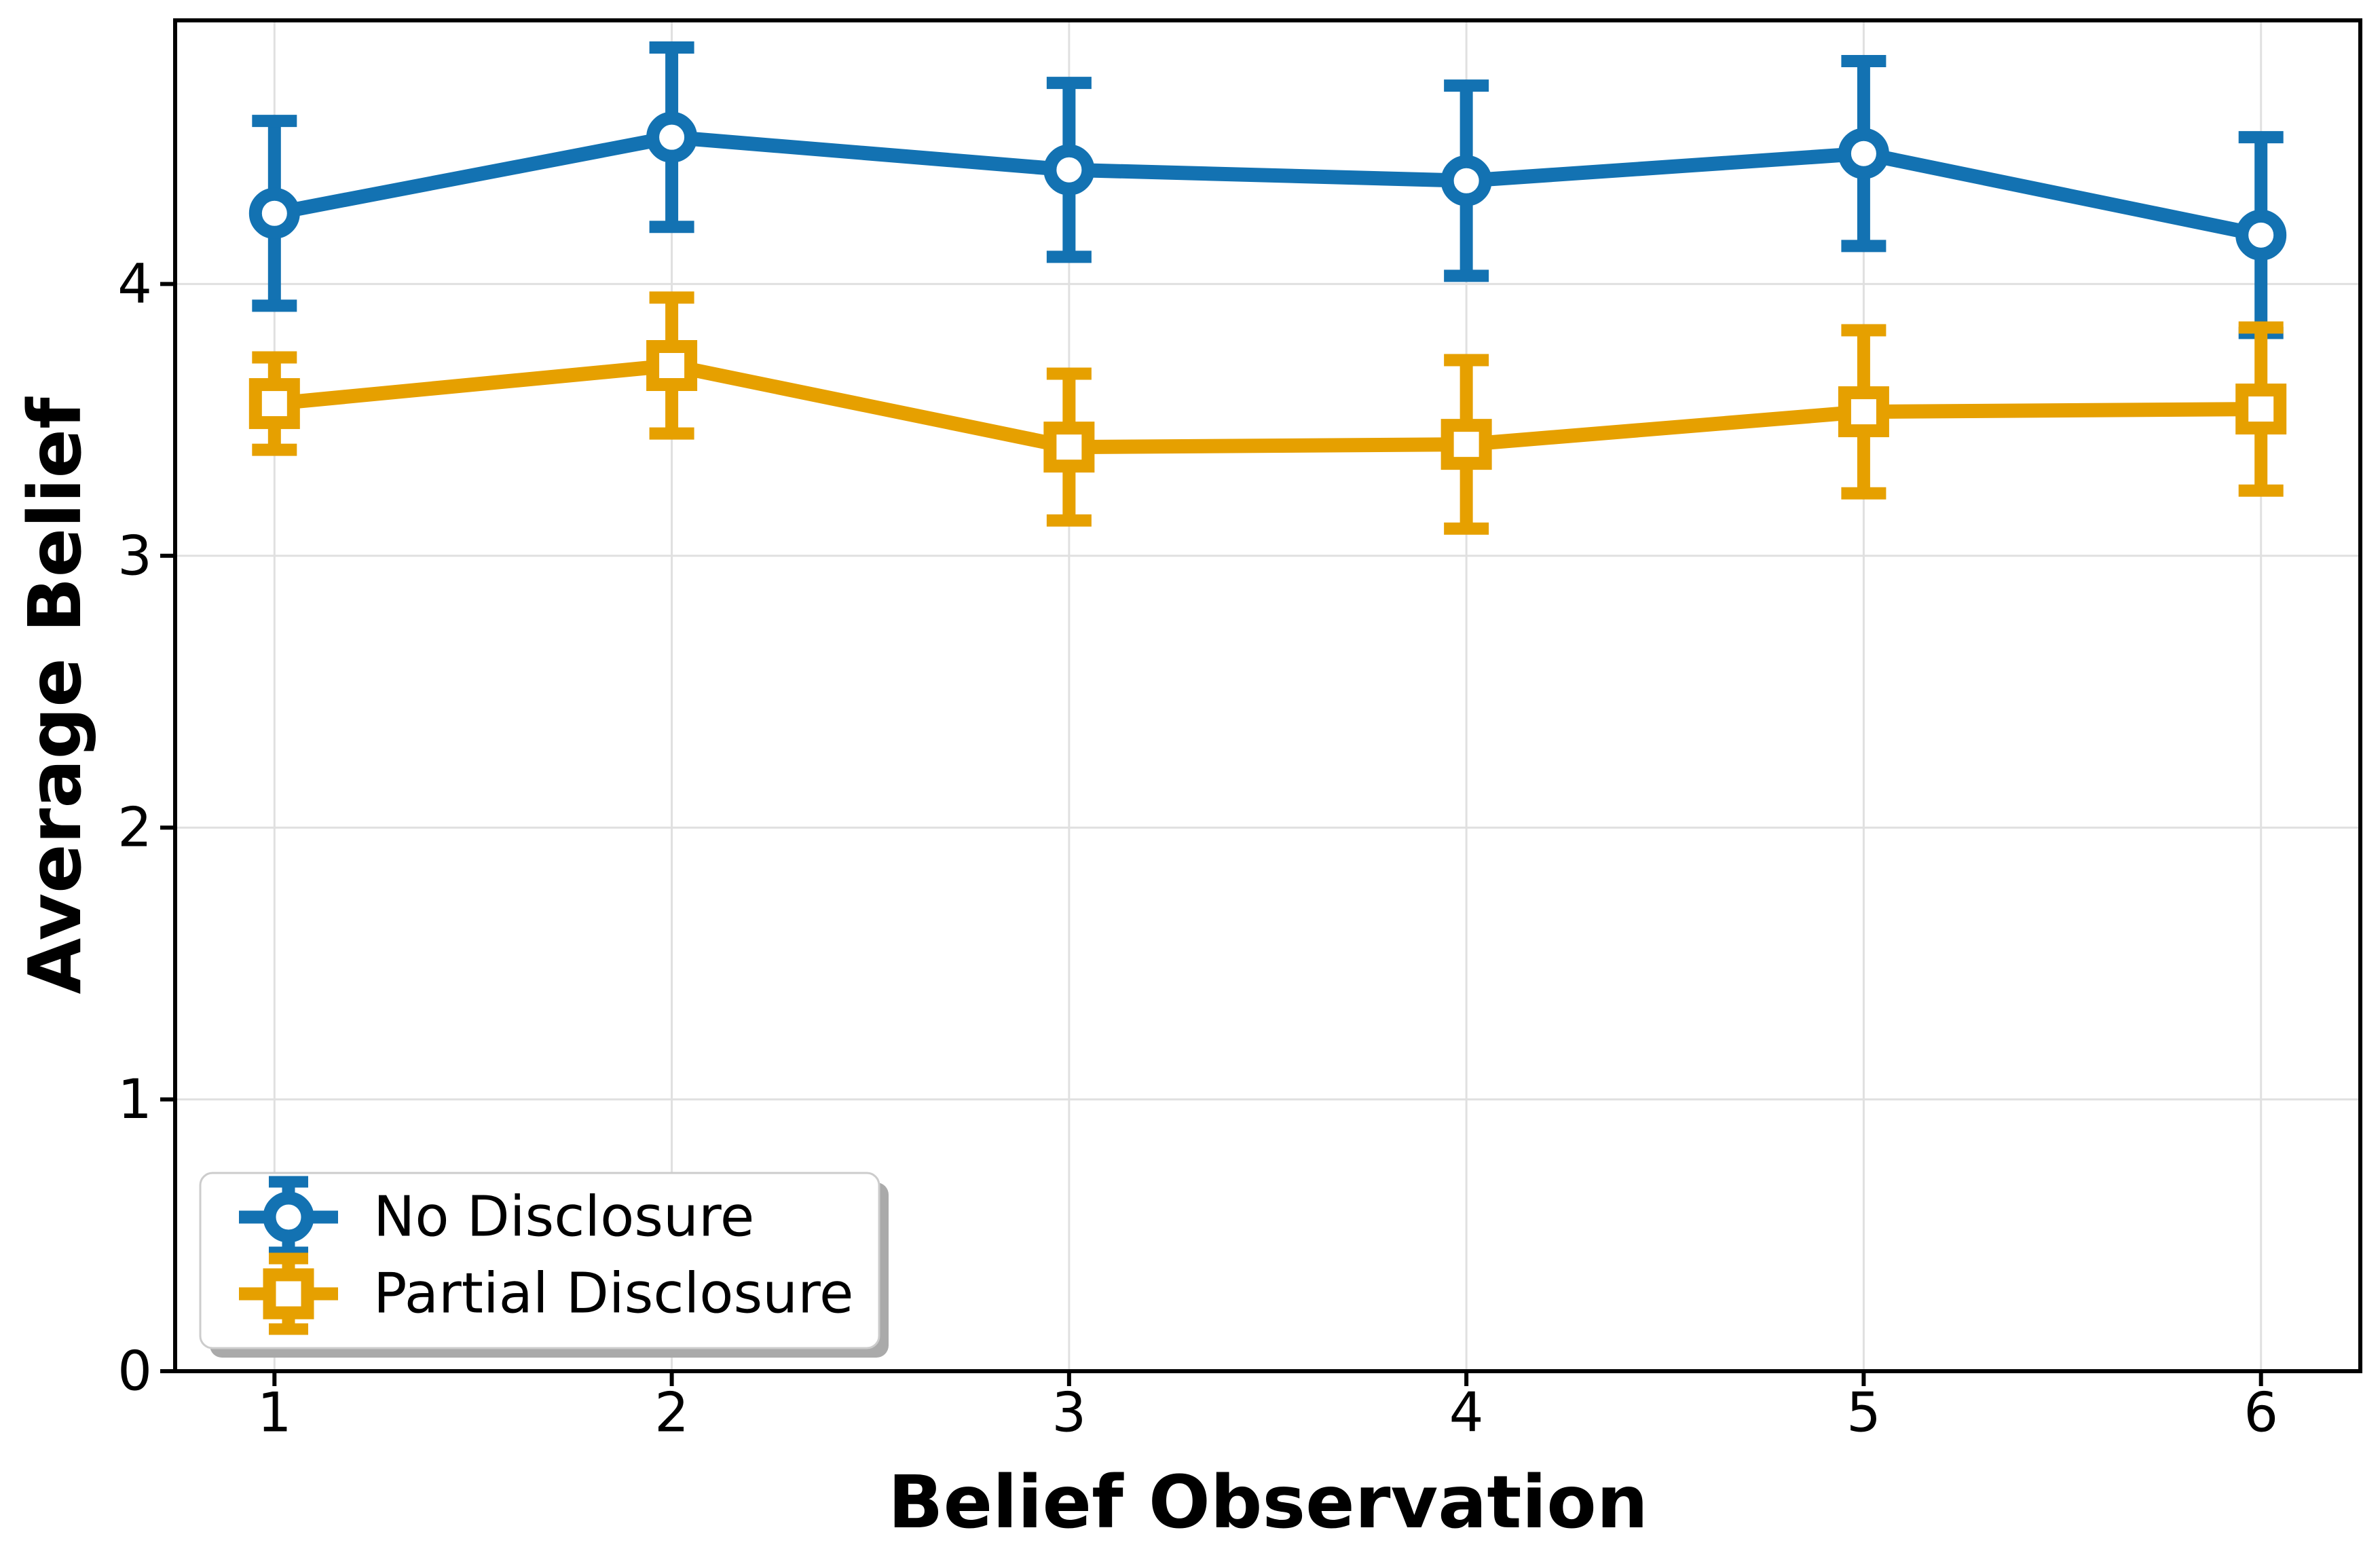 This screenshot has height=1566, width=2380. Describe the element at coordinates (275, 1413) in the screenshot. I see `x-tick-label: 1` at that location.